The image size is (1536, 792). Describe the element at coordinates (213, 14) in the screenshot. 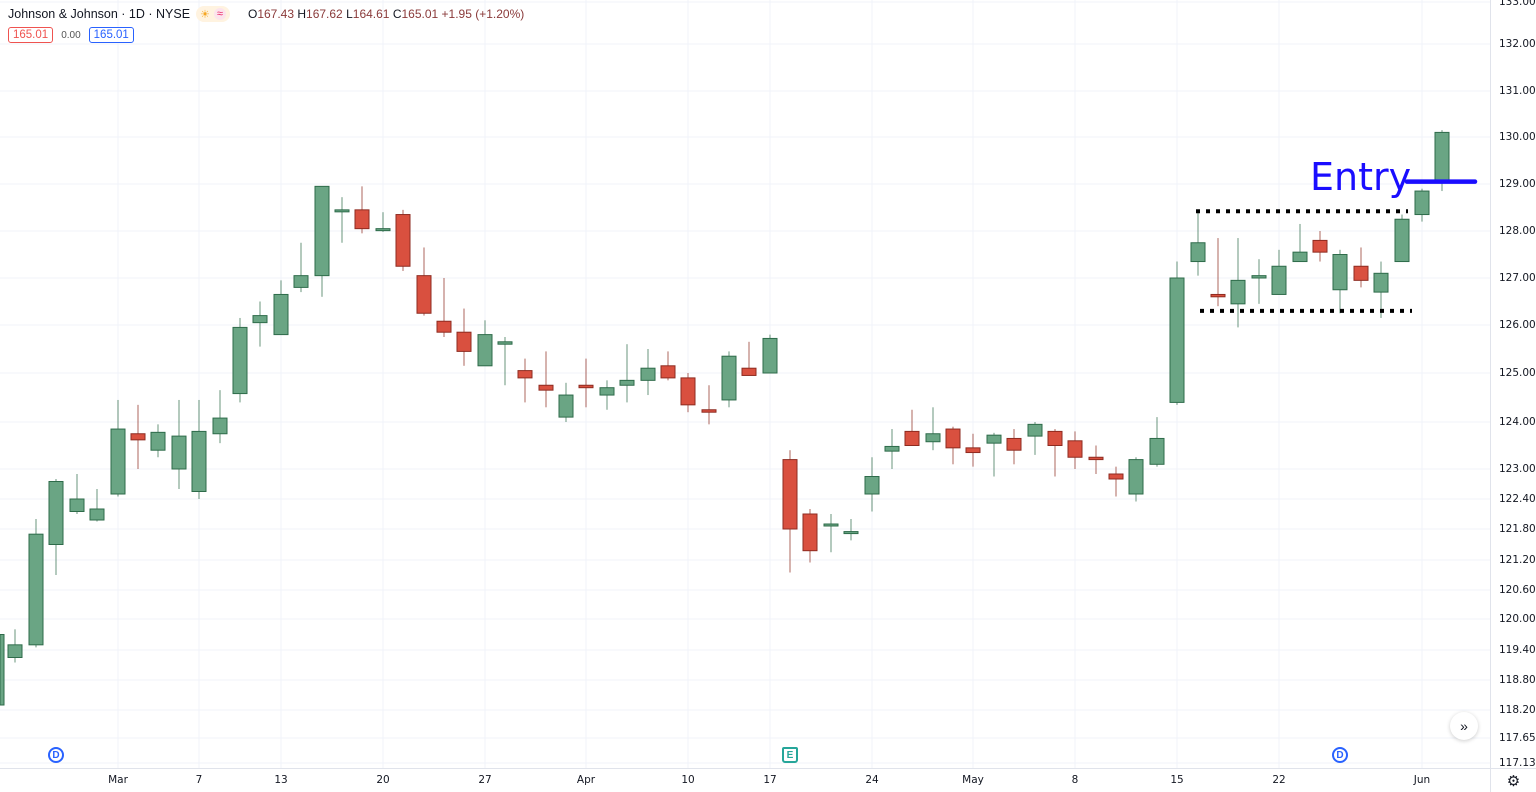

I see `market-status-badges: ☀ ≈` at that location.